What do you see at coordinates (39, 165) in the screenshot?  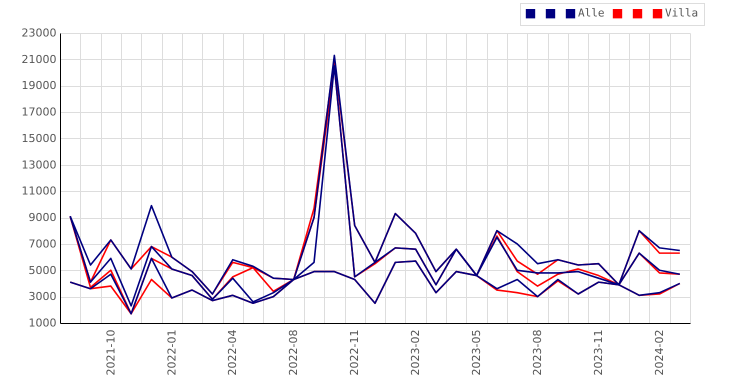 I see `y-tick-label: 13000` at bounding box center [39, 165].